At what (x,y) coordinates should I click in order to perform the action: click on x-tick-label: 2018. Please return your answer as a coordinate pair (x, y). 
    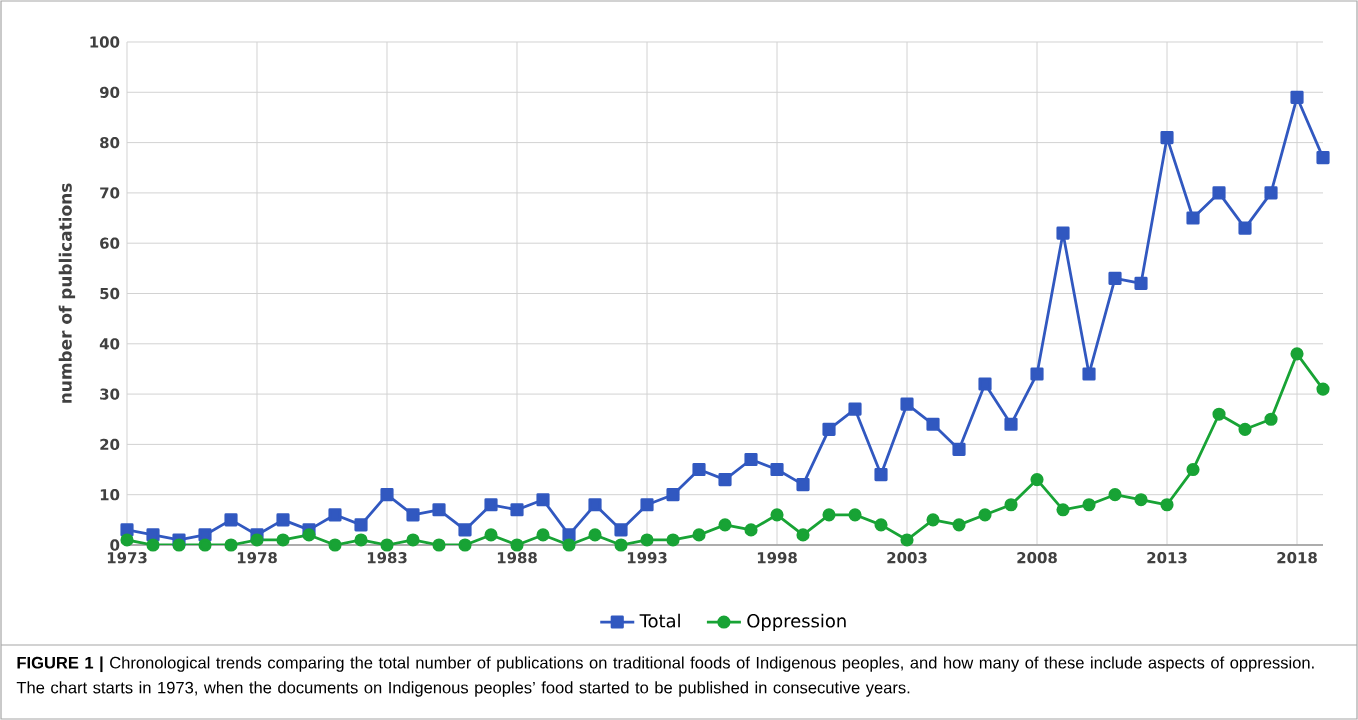
    Looking at the image, I should click on (1297, 558).